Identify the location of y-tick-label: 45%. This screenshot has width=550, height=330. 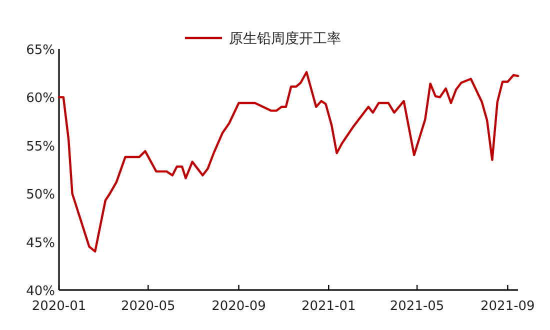
(40, 243).